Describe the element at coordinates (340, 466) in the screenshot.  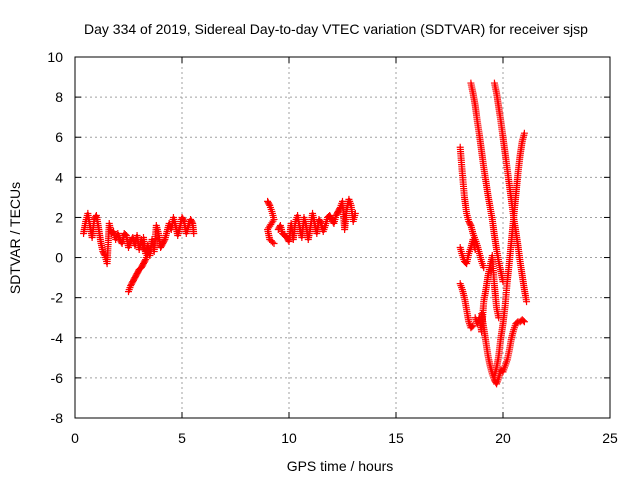
I see `x-axis-label: GPS time / hours` at that location.